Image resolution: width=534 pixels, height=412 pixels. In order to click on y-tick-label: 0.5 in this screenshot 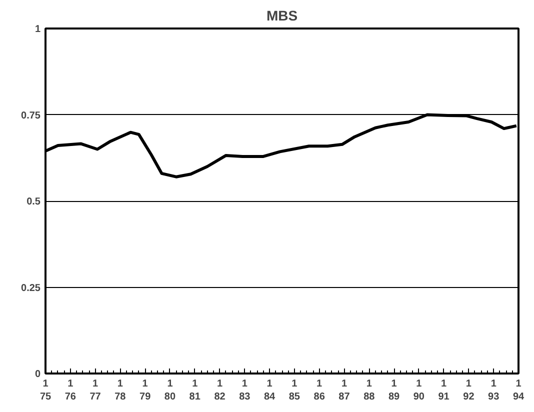, I will do `click(33, 202)`.